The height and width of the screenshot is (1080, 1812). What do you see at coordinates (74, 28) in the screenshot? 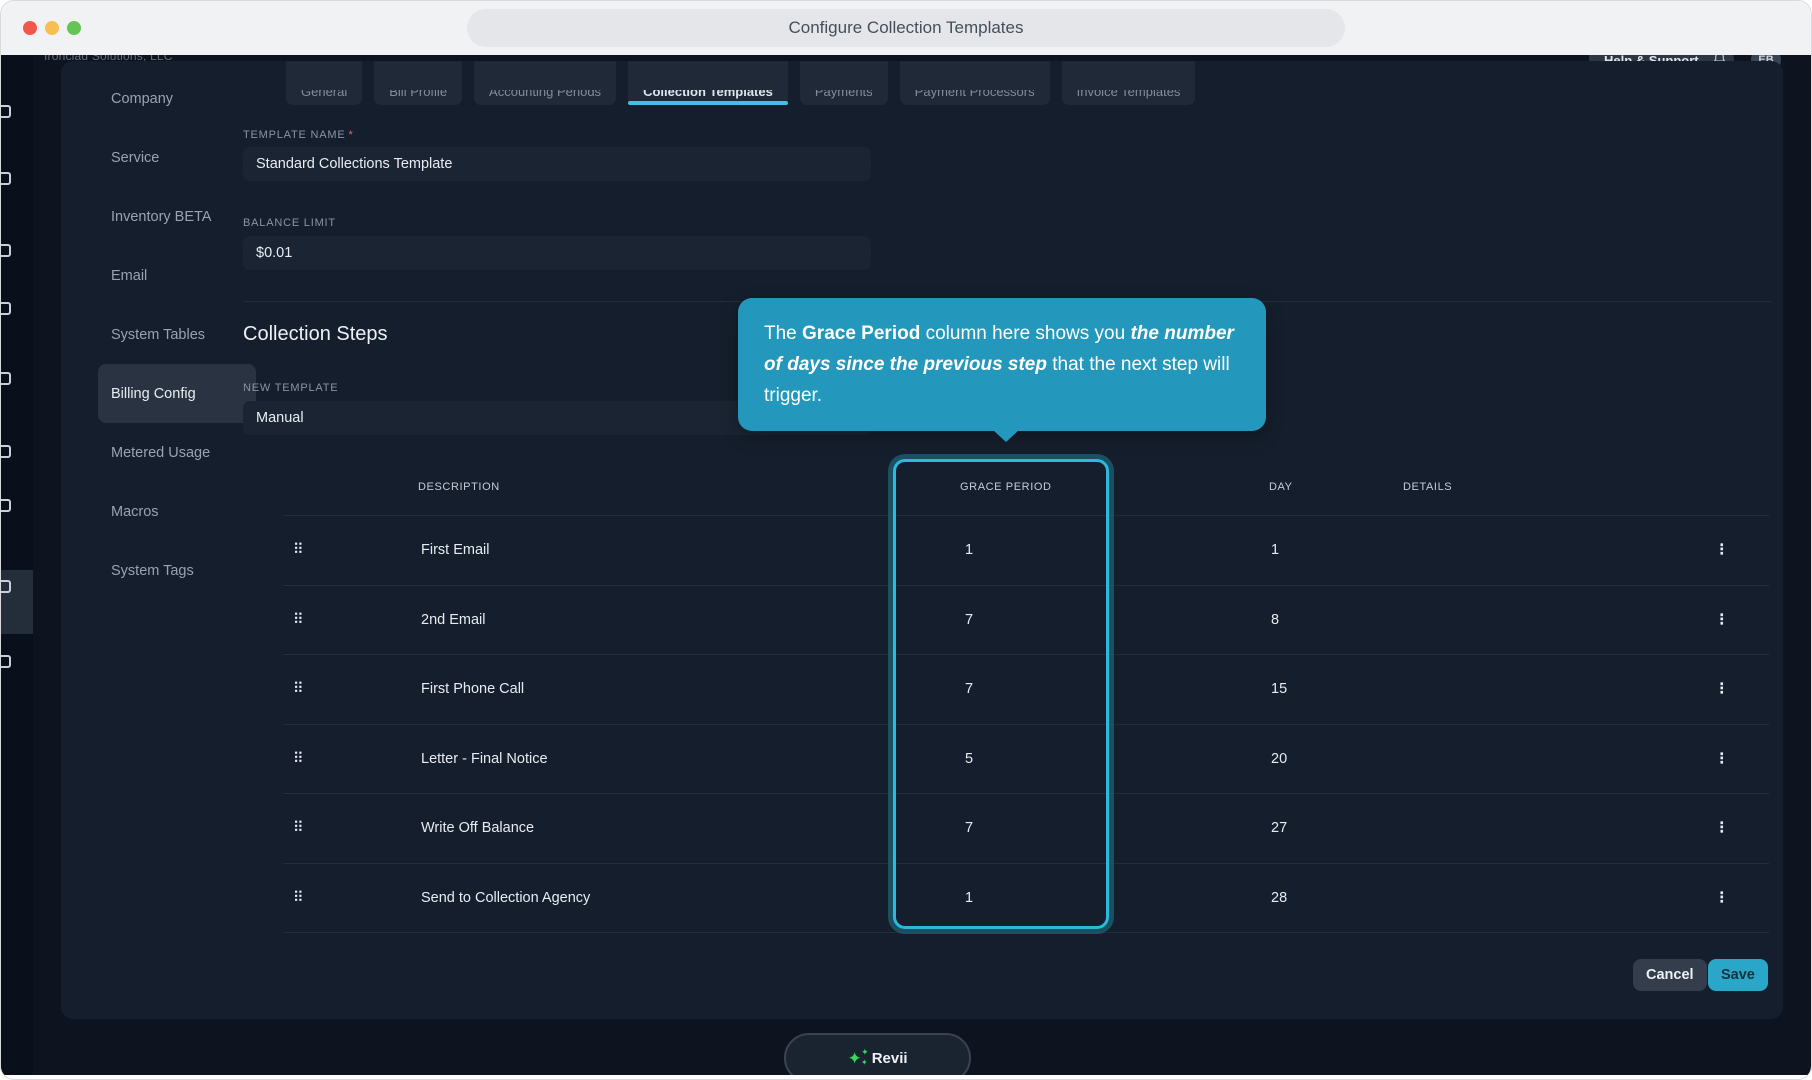
I see `zoom-window-button` at bounding box center [74, 28].